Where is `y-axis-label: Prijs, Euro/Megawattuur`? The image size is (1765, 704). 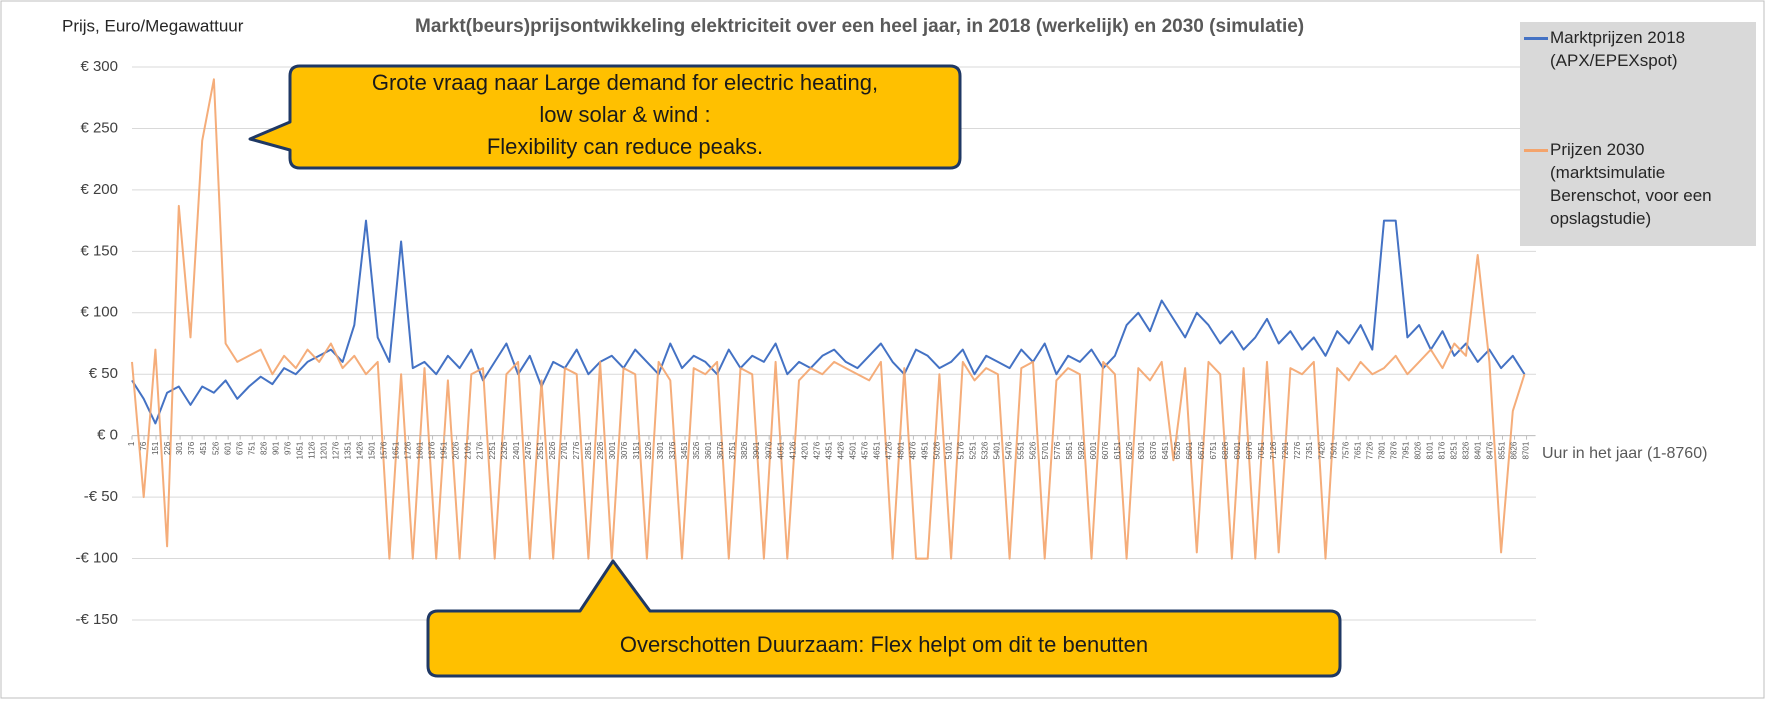
y-axis-label: Prijs, Euro/Megawattuur is located at coordinates (153, 25).